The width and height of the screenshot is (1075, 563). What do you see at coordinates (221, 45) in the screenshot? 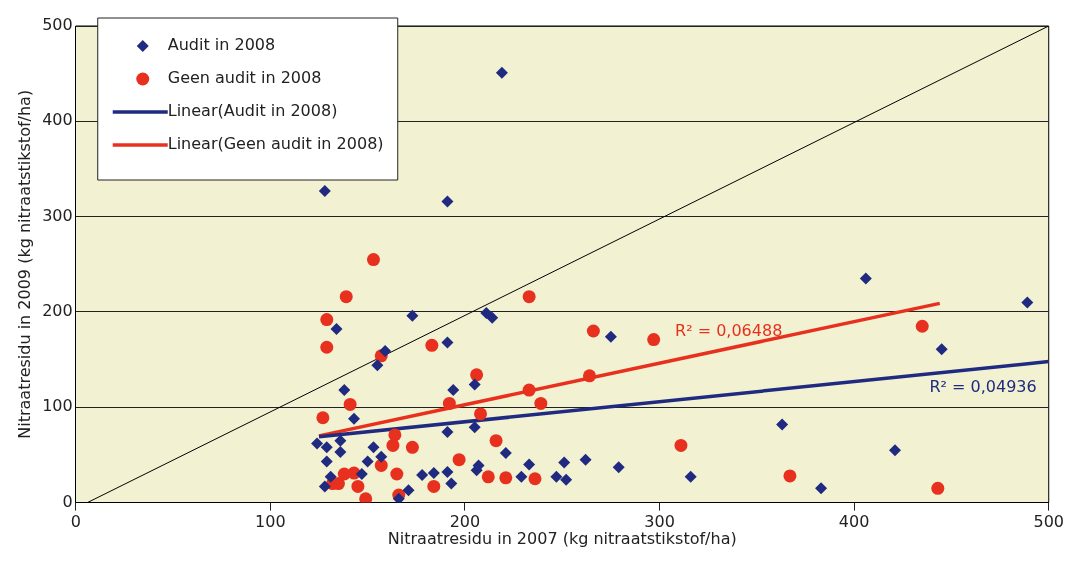
I see `legend-label: Audit in 2008` at bounding box center [221, 45].